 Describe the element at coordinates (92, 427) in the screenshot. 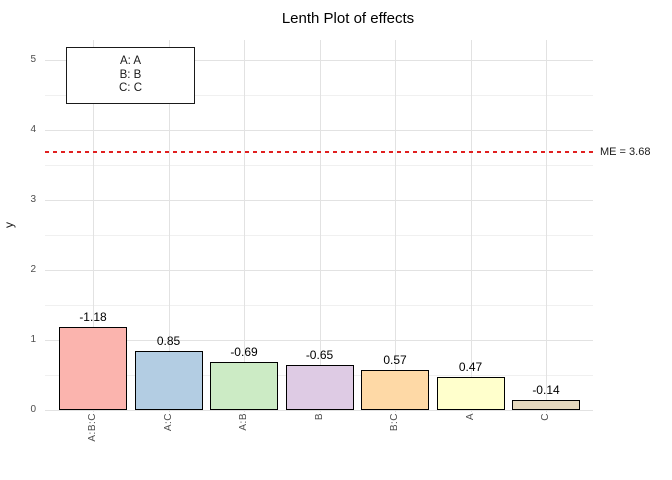

I see `x-tick-label-A:B:C: A:B:C` at that location.